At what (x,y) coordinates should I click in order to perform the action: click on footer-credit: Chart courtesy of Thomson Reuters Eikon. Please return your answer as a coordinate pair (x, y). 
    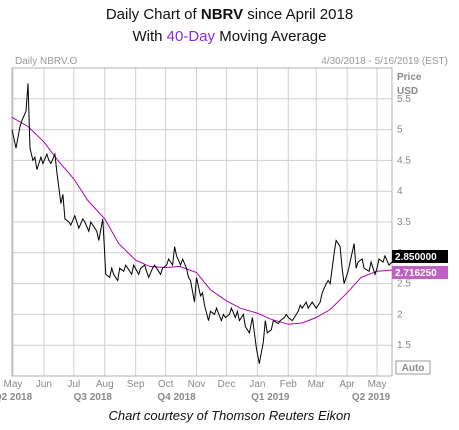
    Looking at the image, I should click on (229, 415).